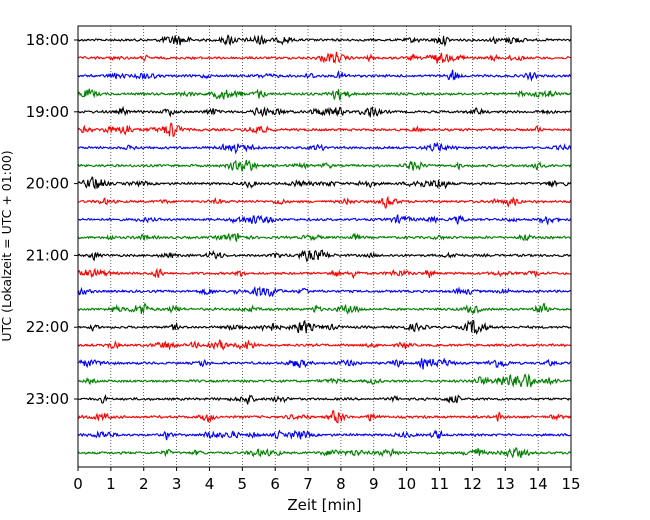  I want to click on x-tick-label: 1, so click(111, 484).